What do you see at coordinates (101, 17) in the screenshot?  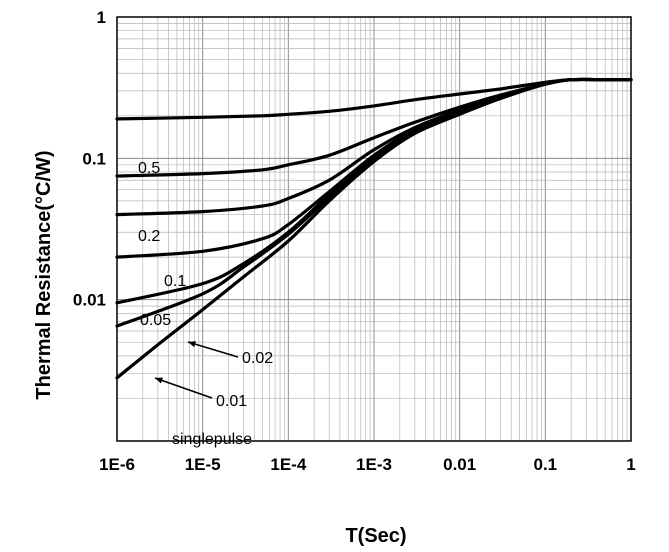 I see `y-tick-label: 1` at bounding box center [101, 17].